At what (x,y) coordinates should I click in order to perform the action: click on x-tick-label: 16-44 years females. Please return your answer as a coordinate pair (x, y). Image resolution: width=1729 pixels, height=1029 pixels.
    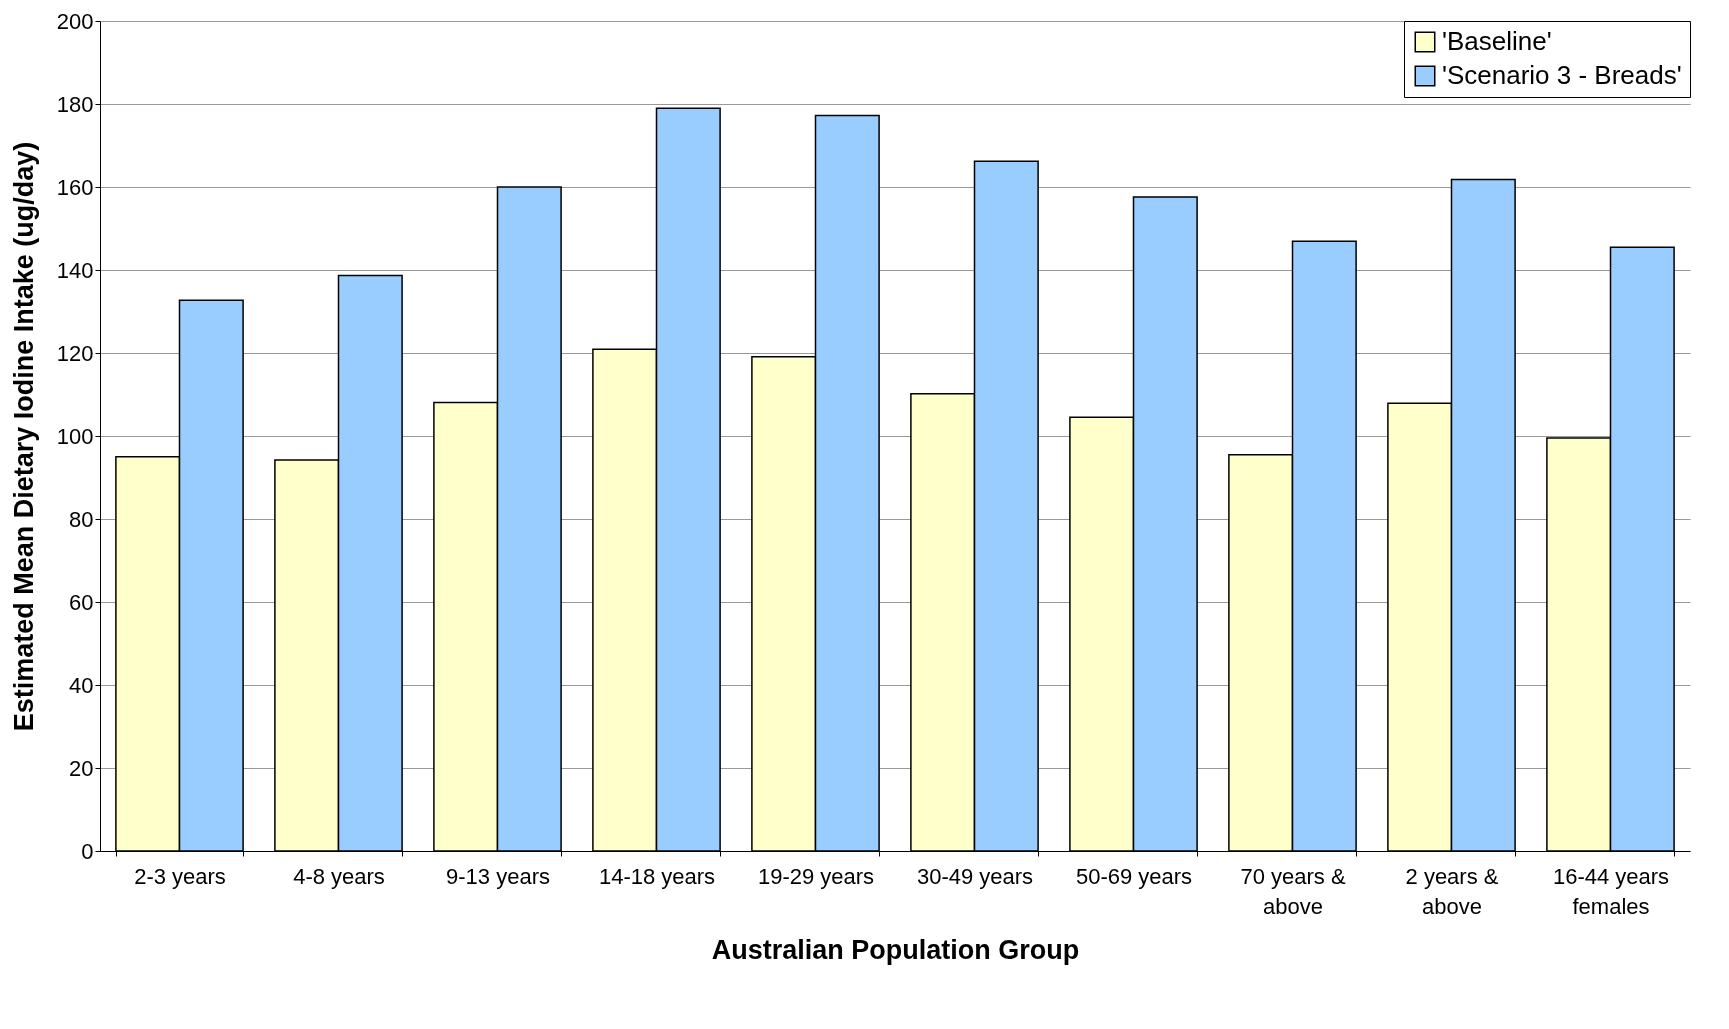
    Looking at the image, I should click on (1611, 891).